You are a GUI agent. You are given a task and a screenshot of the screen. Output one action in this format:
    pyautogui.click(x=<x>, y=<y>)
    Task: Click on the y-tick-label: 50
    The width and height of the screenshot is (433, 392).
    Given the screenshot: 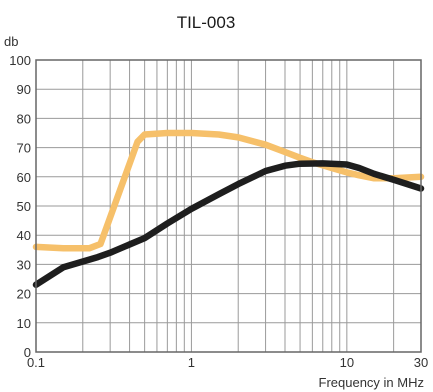 What is the action you would take?
    pyautogui.click(x=24, y=206)
    